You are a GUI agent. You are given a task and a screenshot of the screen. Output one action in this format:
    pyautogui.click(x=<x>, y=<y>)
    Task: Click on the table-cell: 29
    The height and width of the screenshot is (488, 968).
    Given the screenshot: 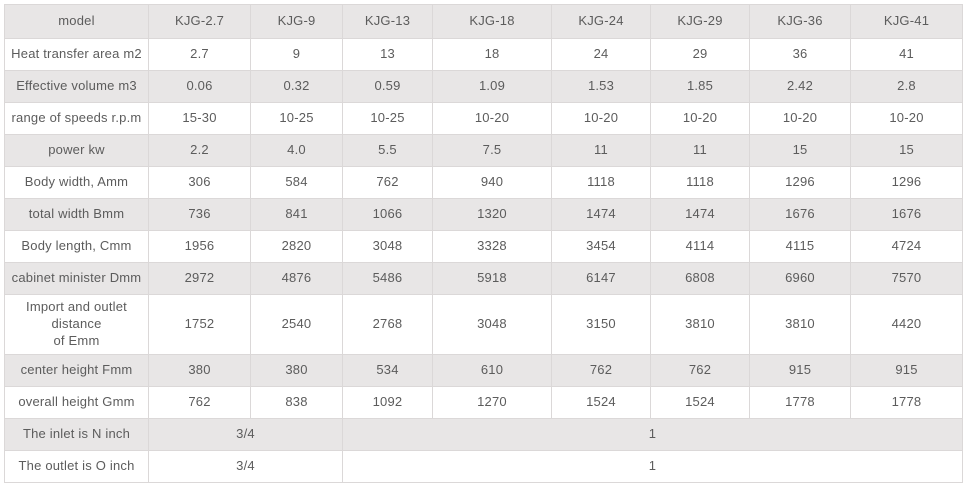 What is the action you would take?
    pyautogui.click(x=700, y=54)
    